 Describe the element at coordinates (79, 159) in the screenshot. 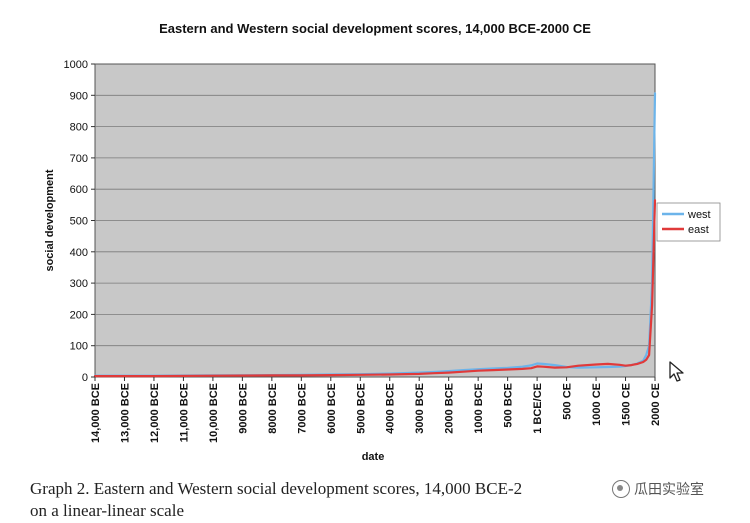

I see `y-tick-label: 700` at that location.